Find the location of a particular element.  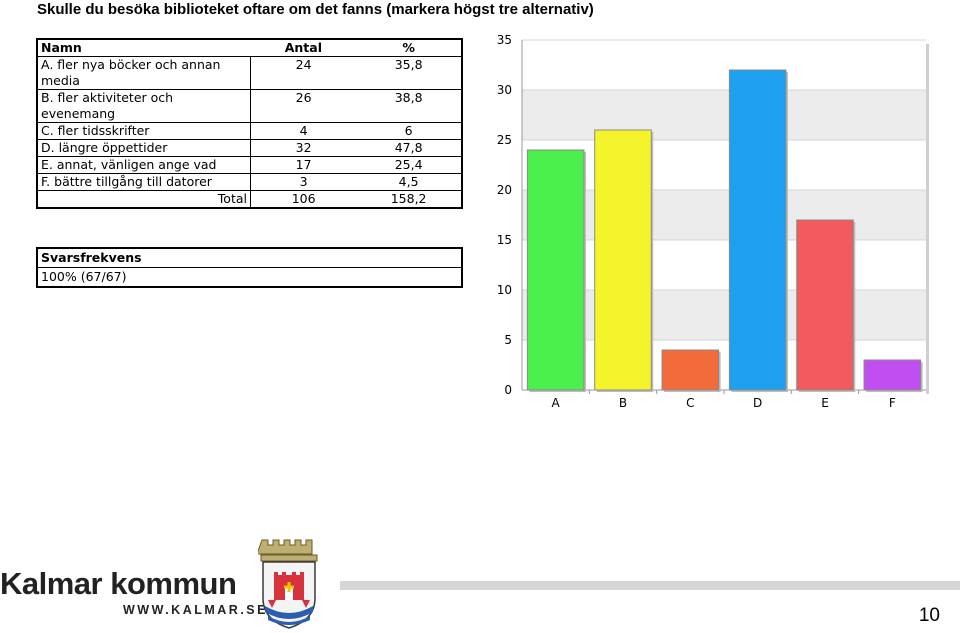

plot-shadow is located at coordinates (927, 219).